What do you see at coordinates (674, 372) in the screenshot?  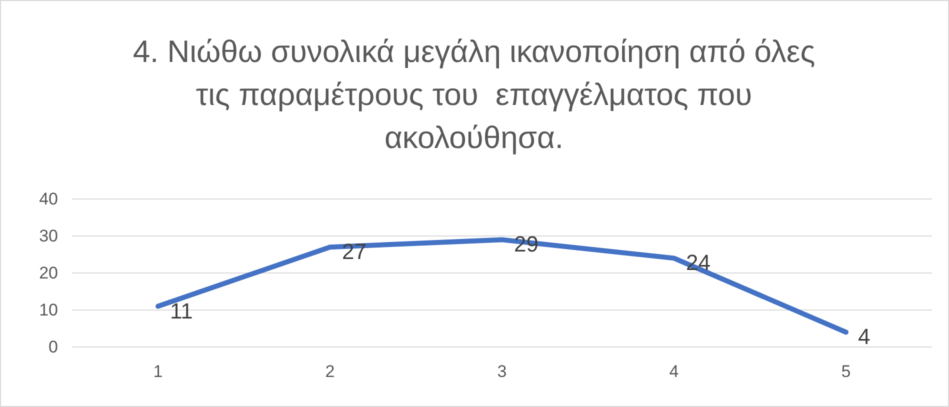 I see `x-tick-label: 4` at bounding box center [674, 372].